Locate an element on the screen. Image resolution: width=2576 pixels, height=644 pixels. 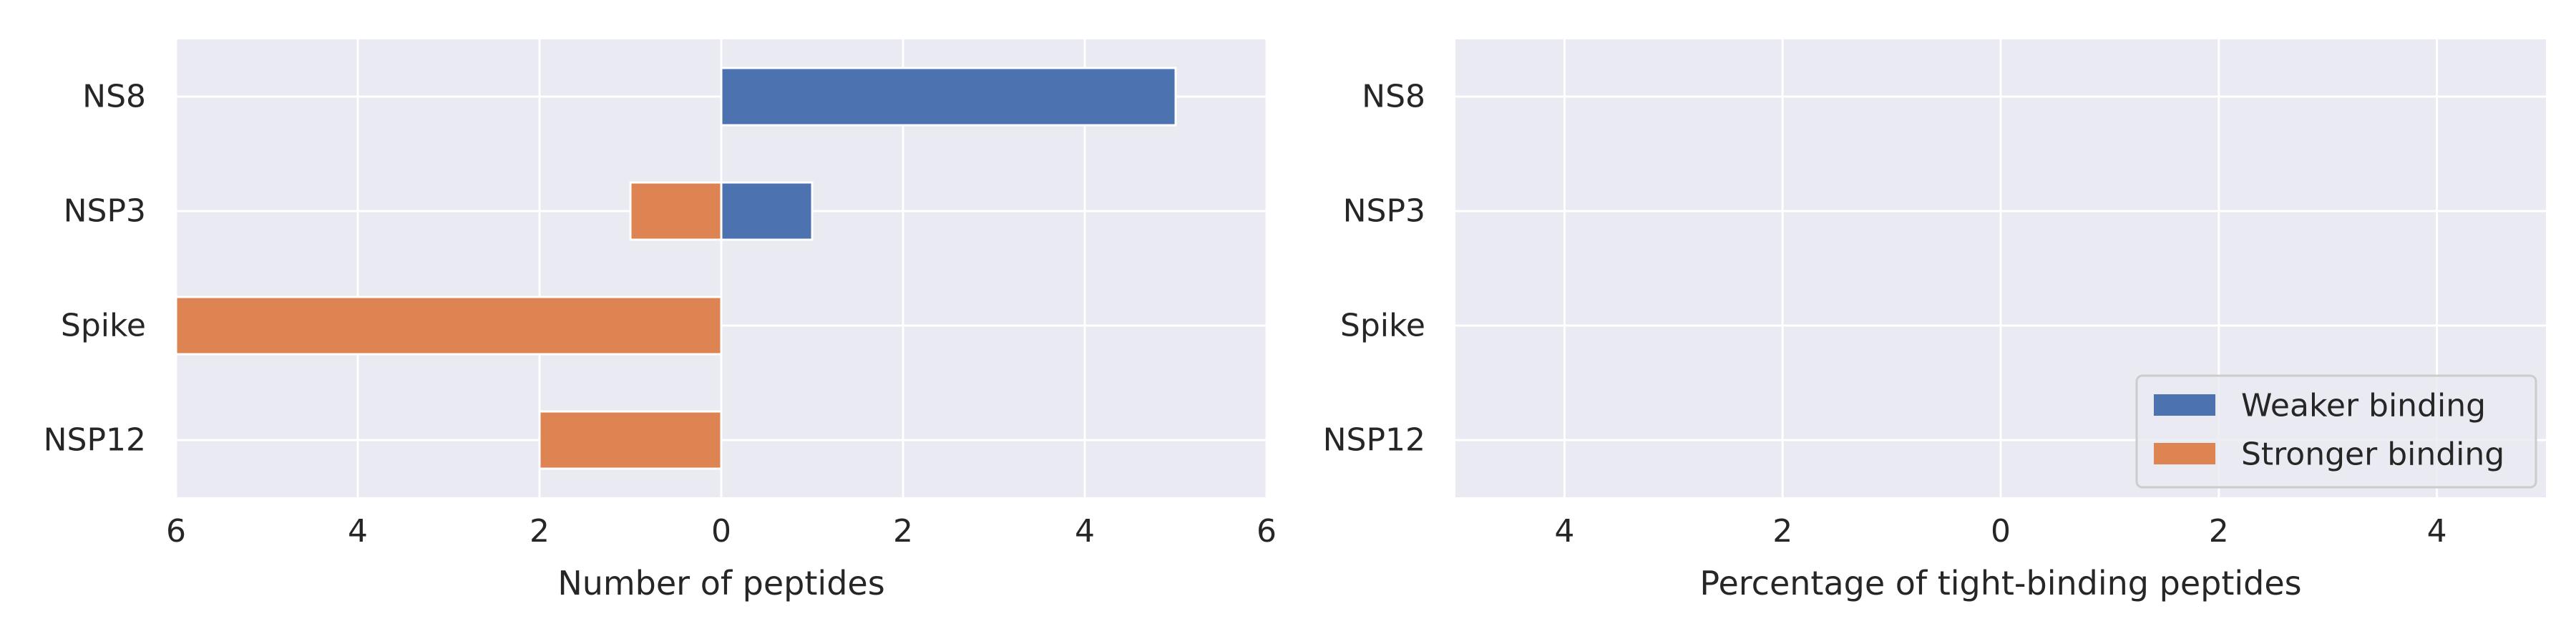
left-x-tick-label: 0 is located at coordinates (721, 531).